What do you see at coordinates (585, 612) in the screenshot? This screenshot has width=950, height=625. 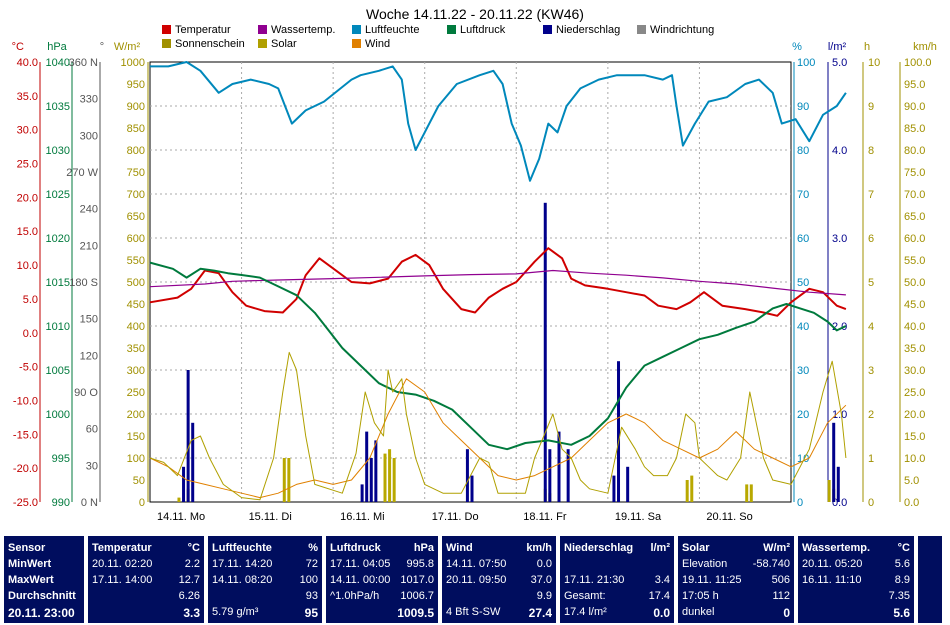 I see `niederschlag-sum: 17.4 l/m²` at bounding box center [585, 612].